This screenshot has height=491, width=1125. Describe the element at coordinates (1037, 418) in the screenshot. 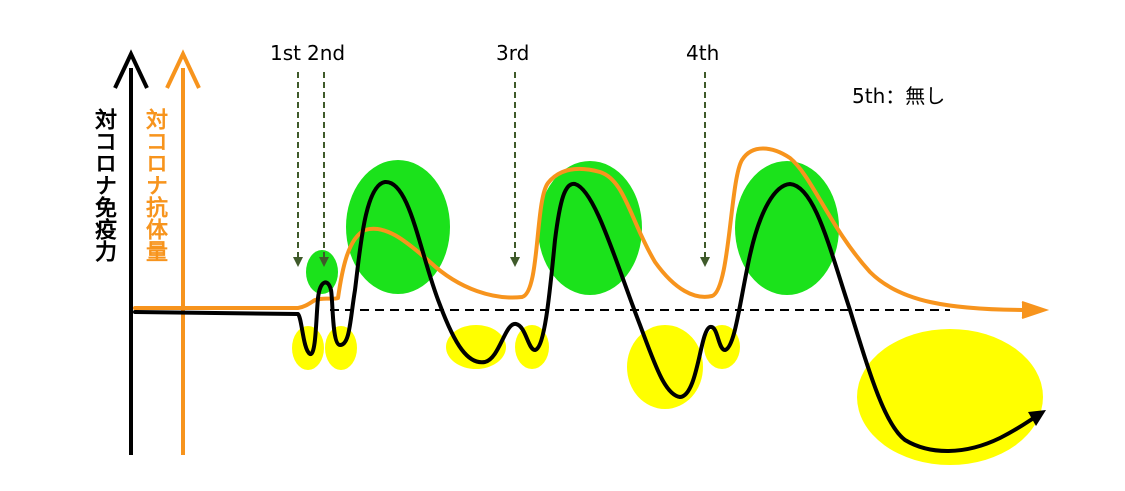

I see `immunity-curve-arrowhead` at that location.